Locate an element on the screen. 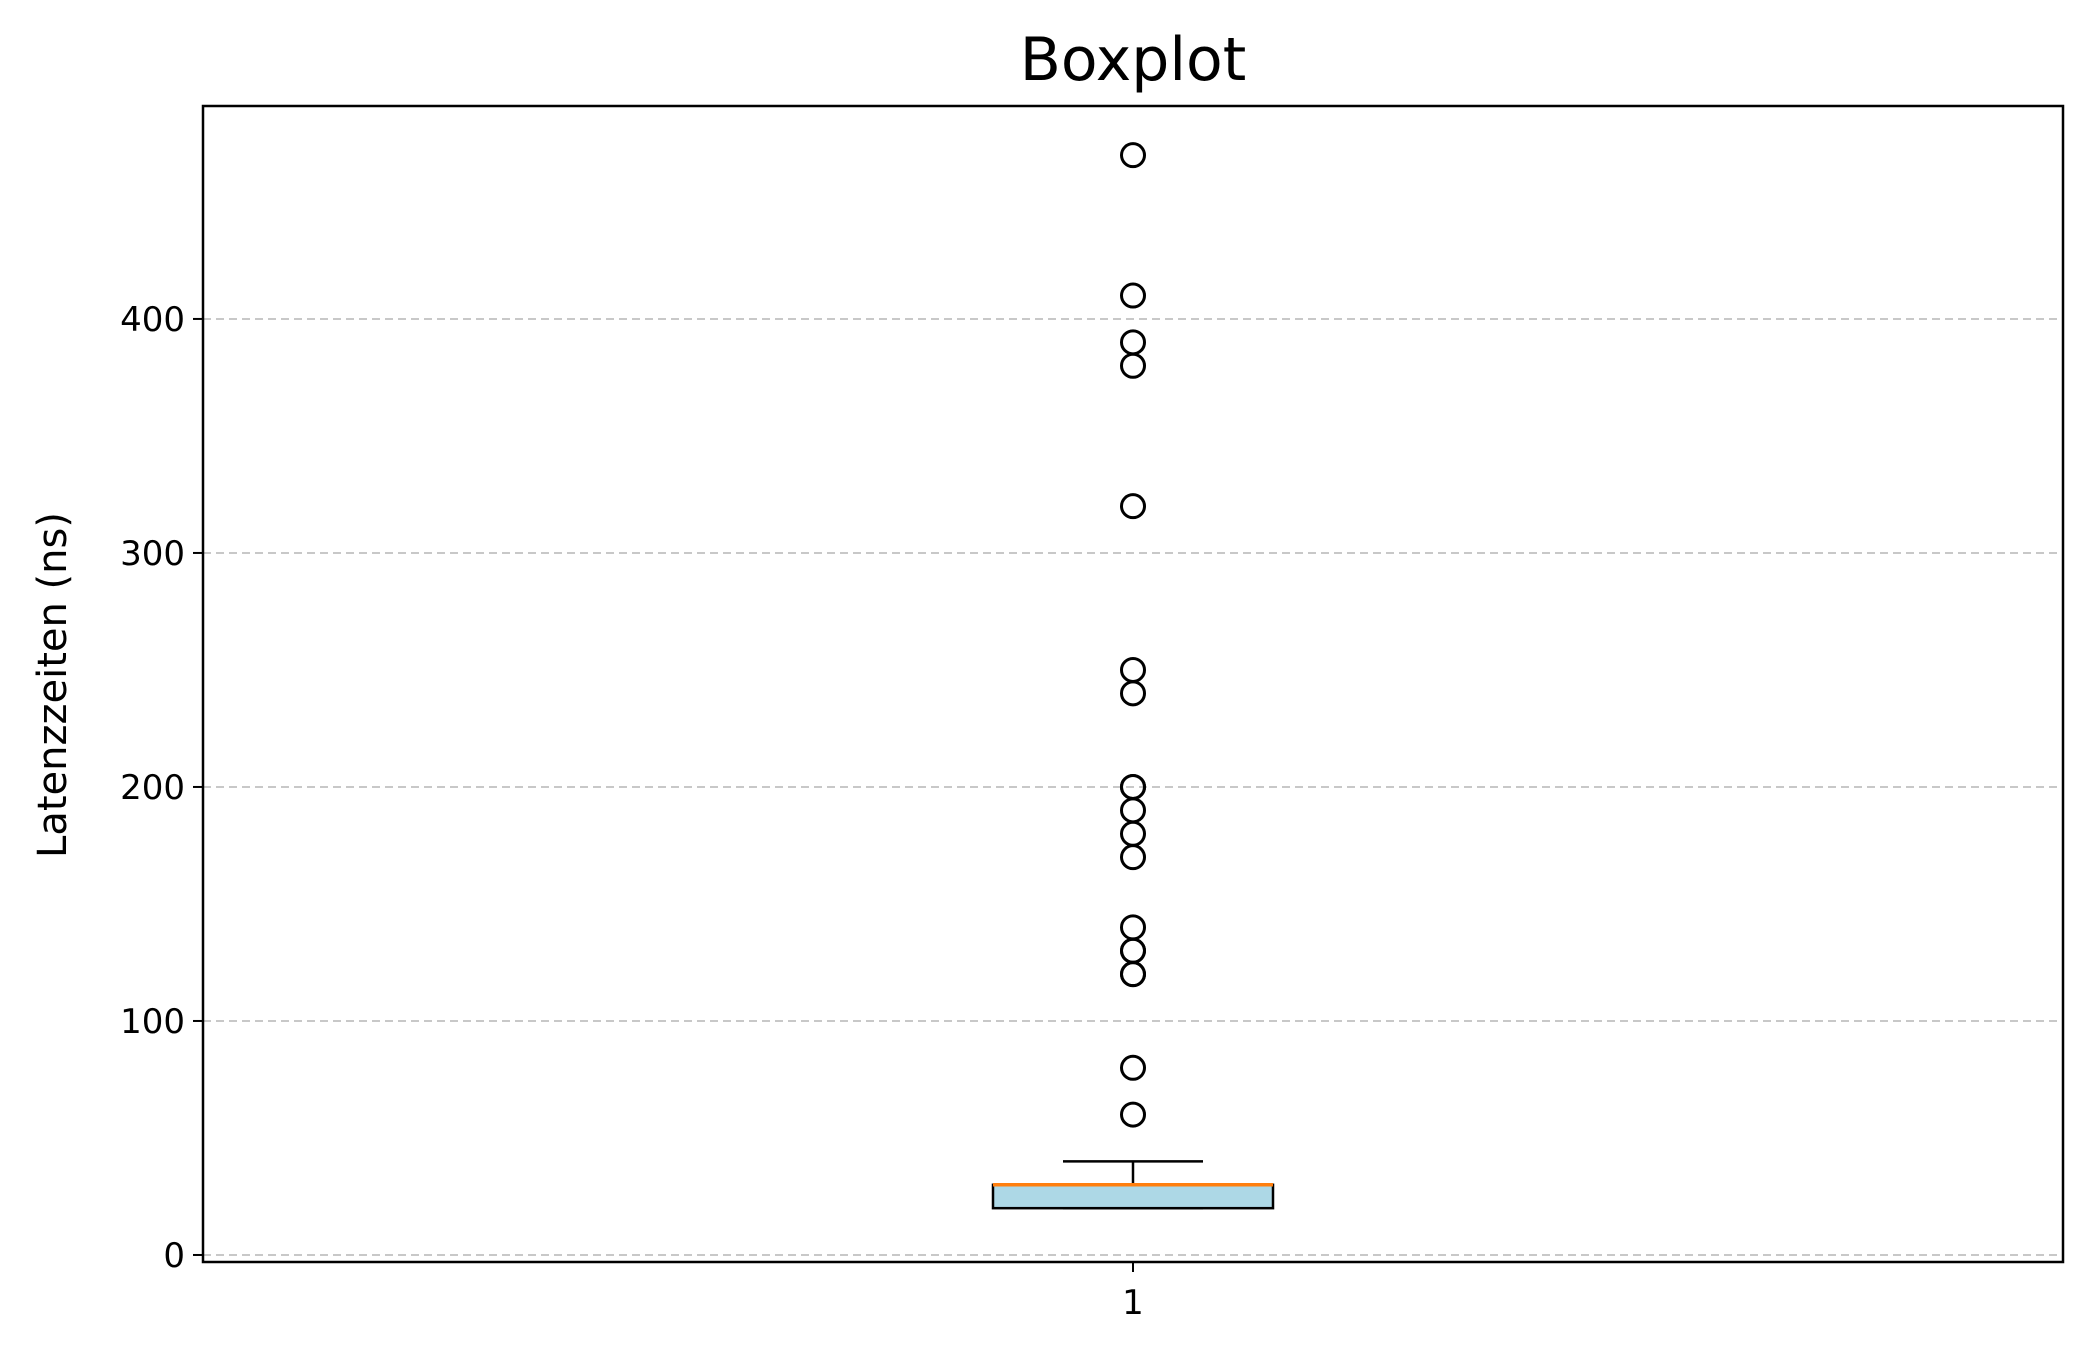  outlier-group is located at coordinates (1133, 635).